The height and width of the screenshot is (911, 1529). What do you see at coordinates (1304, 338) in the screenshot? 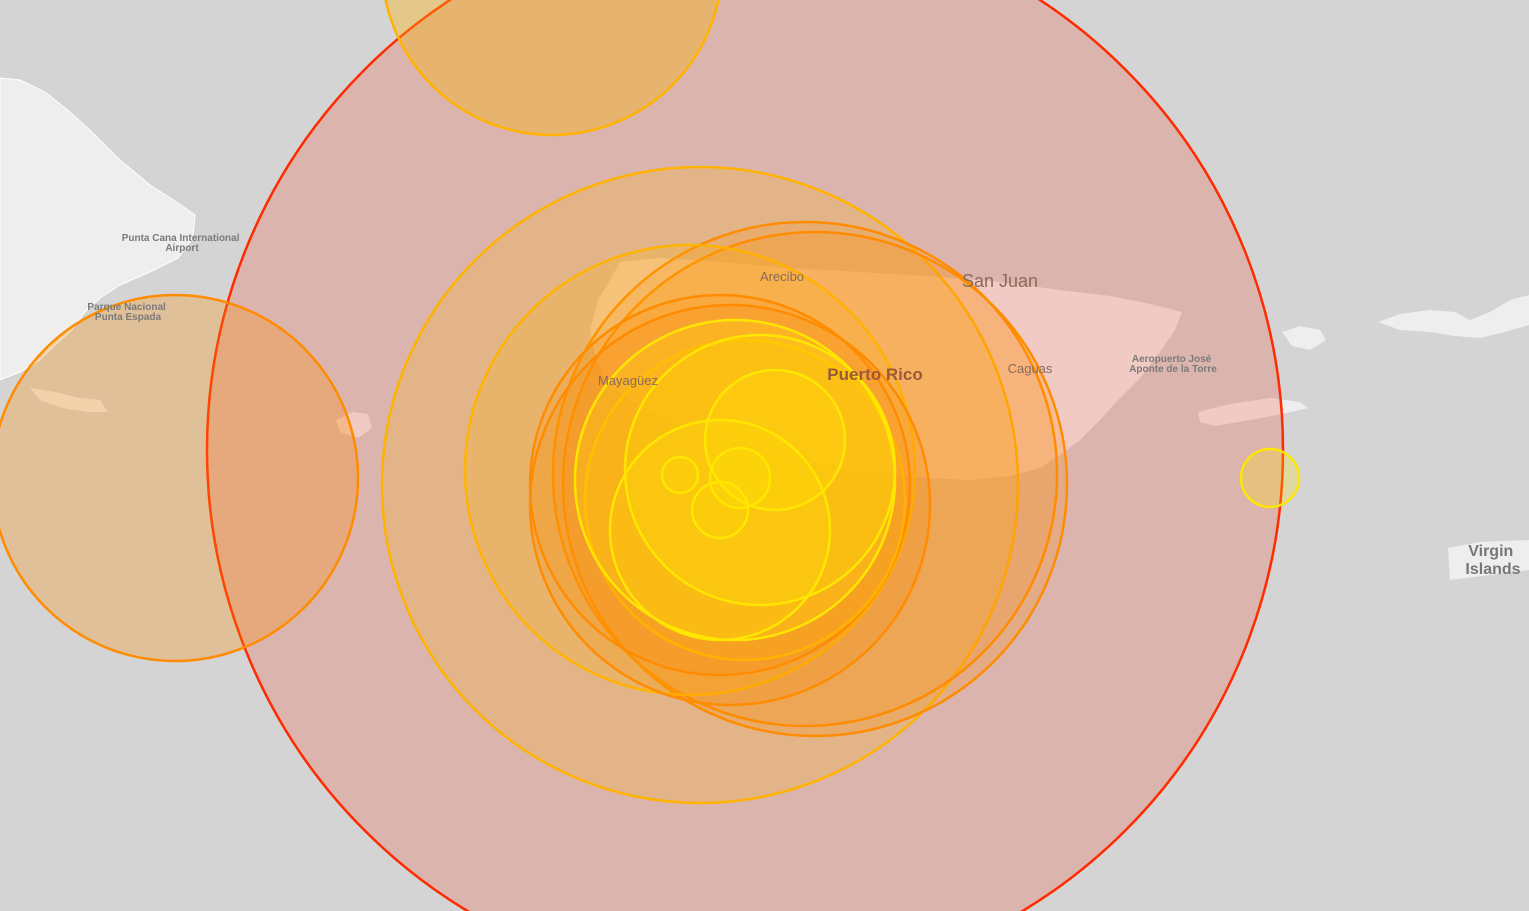
I see `culebra-island` at bounding box center [1304, 338].